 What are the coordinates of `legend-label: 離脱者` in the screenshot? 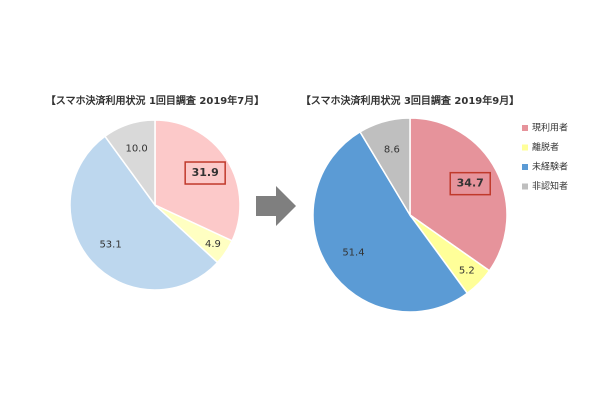 It's located at (545, 147).